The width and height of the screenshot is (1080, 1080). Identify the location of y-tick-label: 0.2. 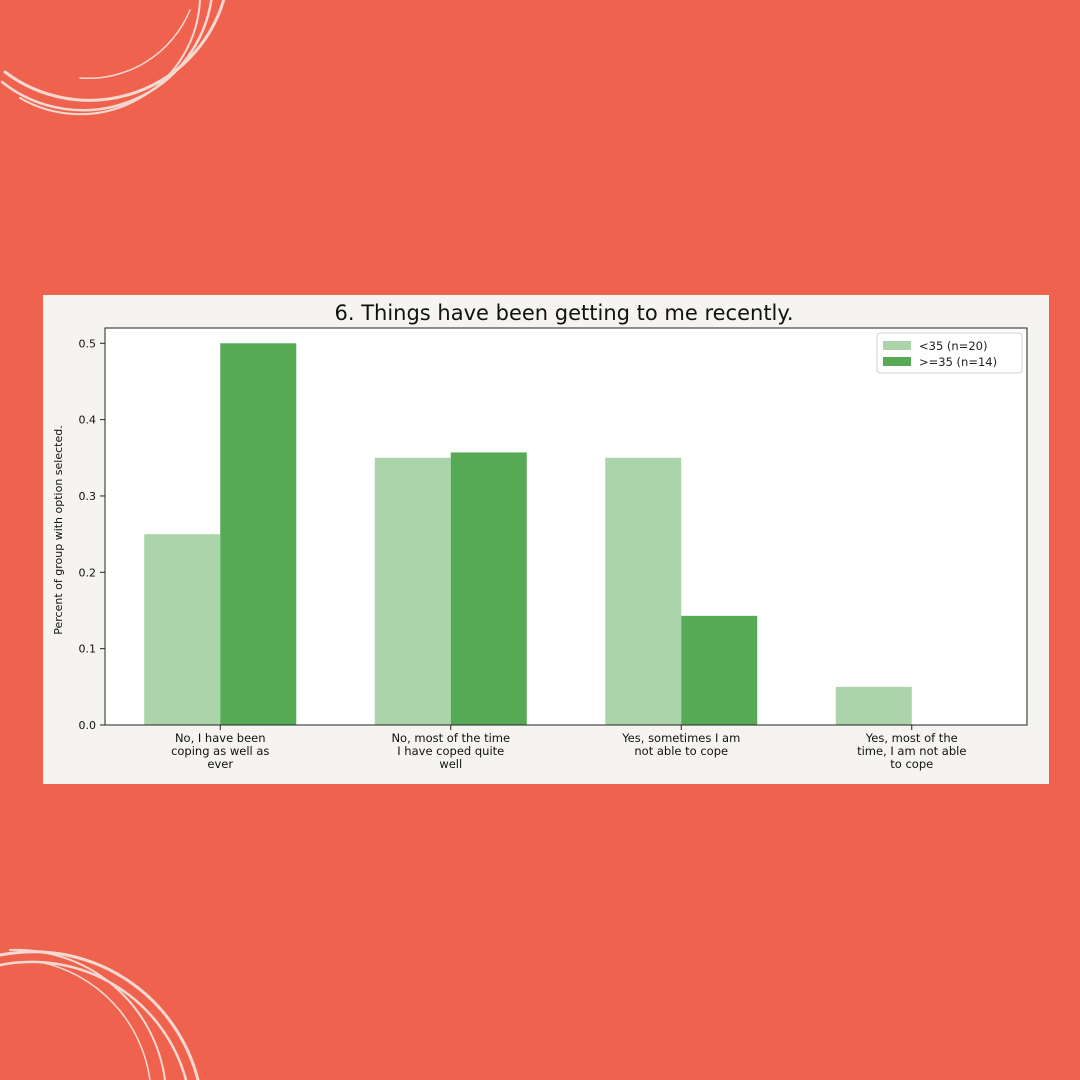
(88, 572).